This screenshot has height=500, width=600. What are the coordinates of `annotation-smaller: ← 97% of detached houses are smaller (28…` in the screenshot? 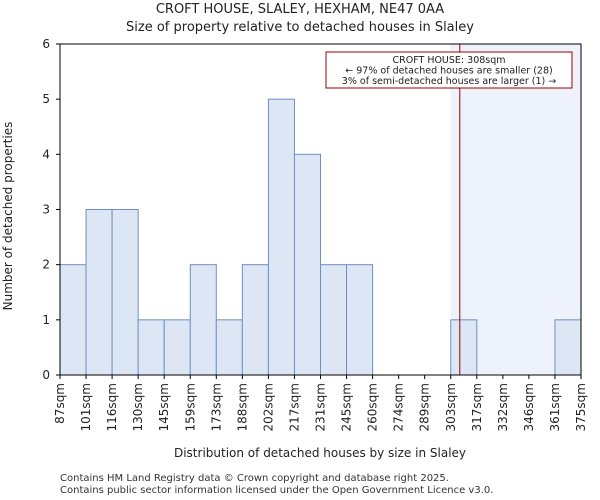 It's located at (448, 71).